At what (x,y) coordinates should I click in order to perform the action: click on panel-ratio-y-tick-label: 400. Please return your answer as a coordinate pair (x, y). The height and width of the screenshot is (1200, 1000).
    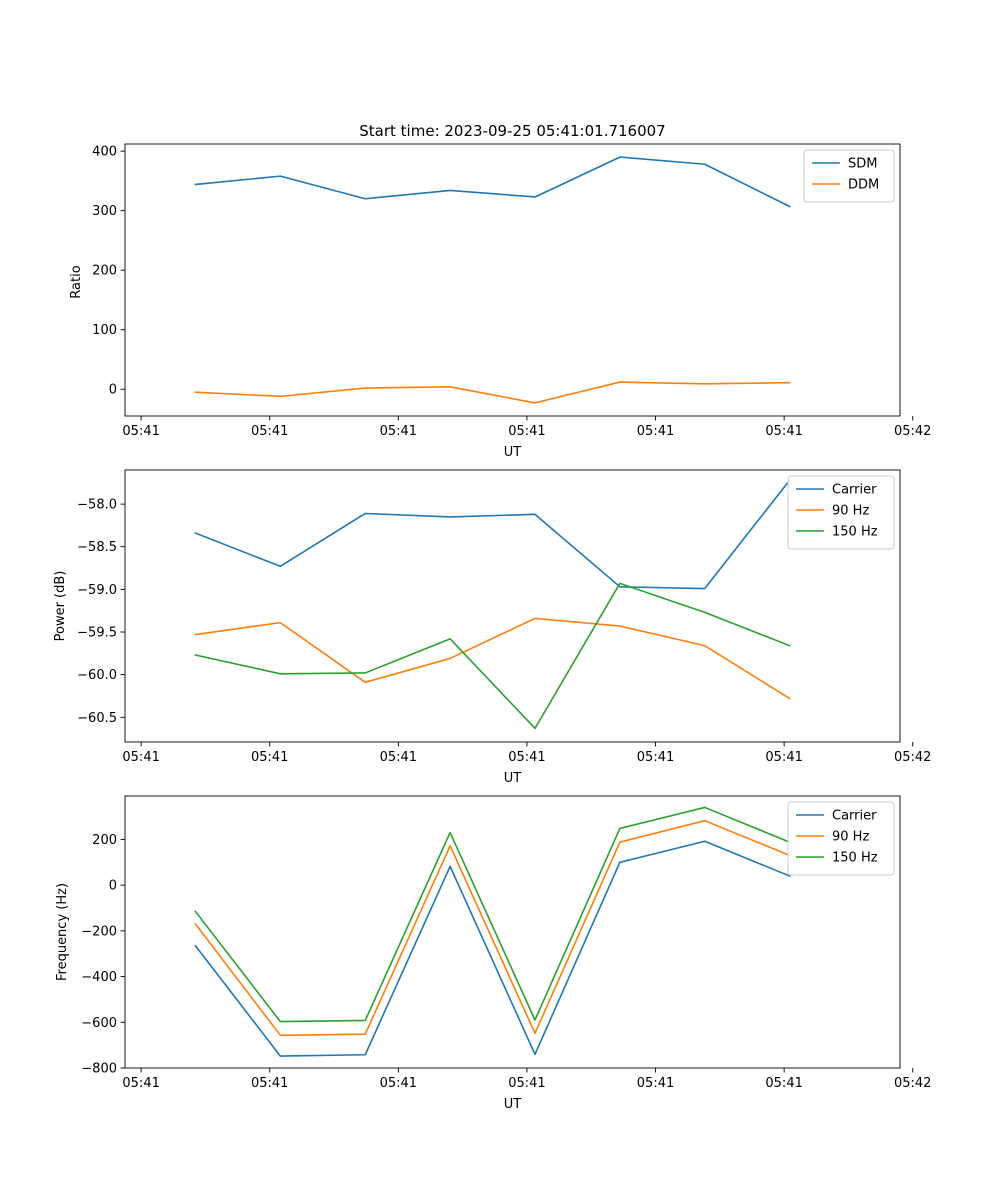
    Looking at the image, I should click on (104, 152).